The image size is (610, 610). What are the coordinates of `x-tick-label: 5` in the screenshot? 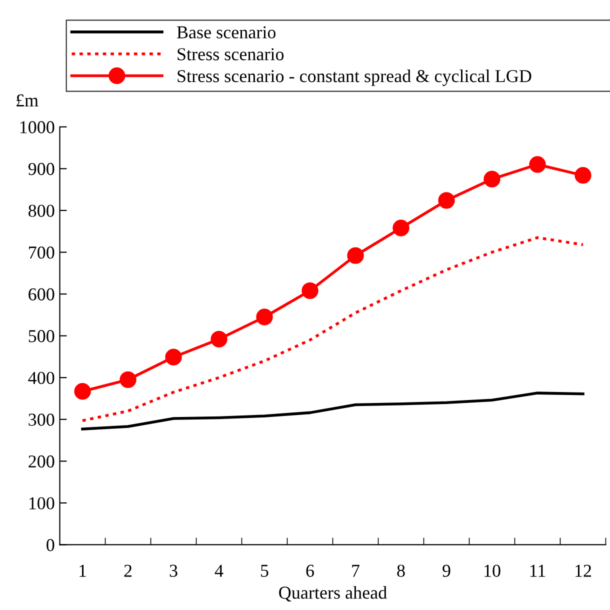 It's located at (264, 570).